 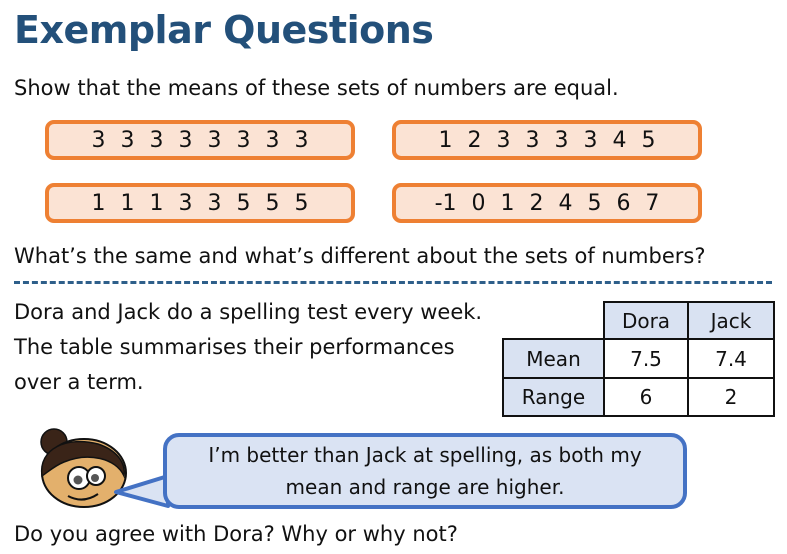 I want to click on empty-cell, so click(x=553, y=320).